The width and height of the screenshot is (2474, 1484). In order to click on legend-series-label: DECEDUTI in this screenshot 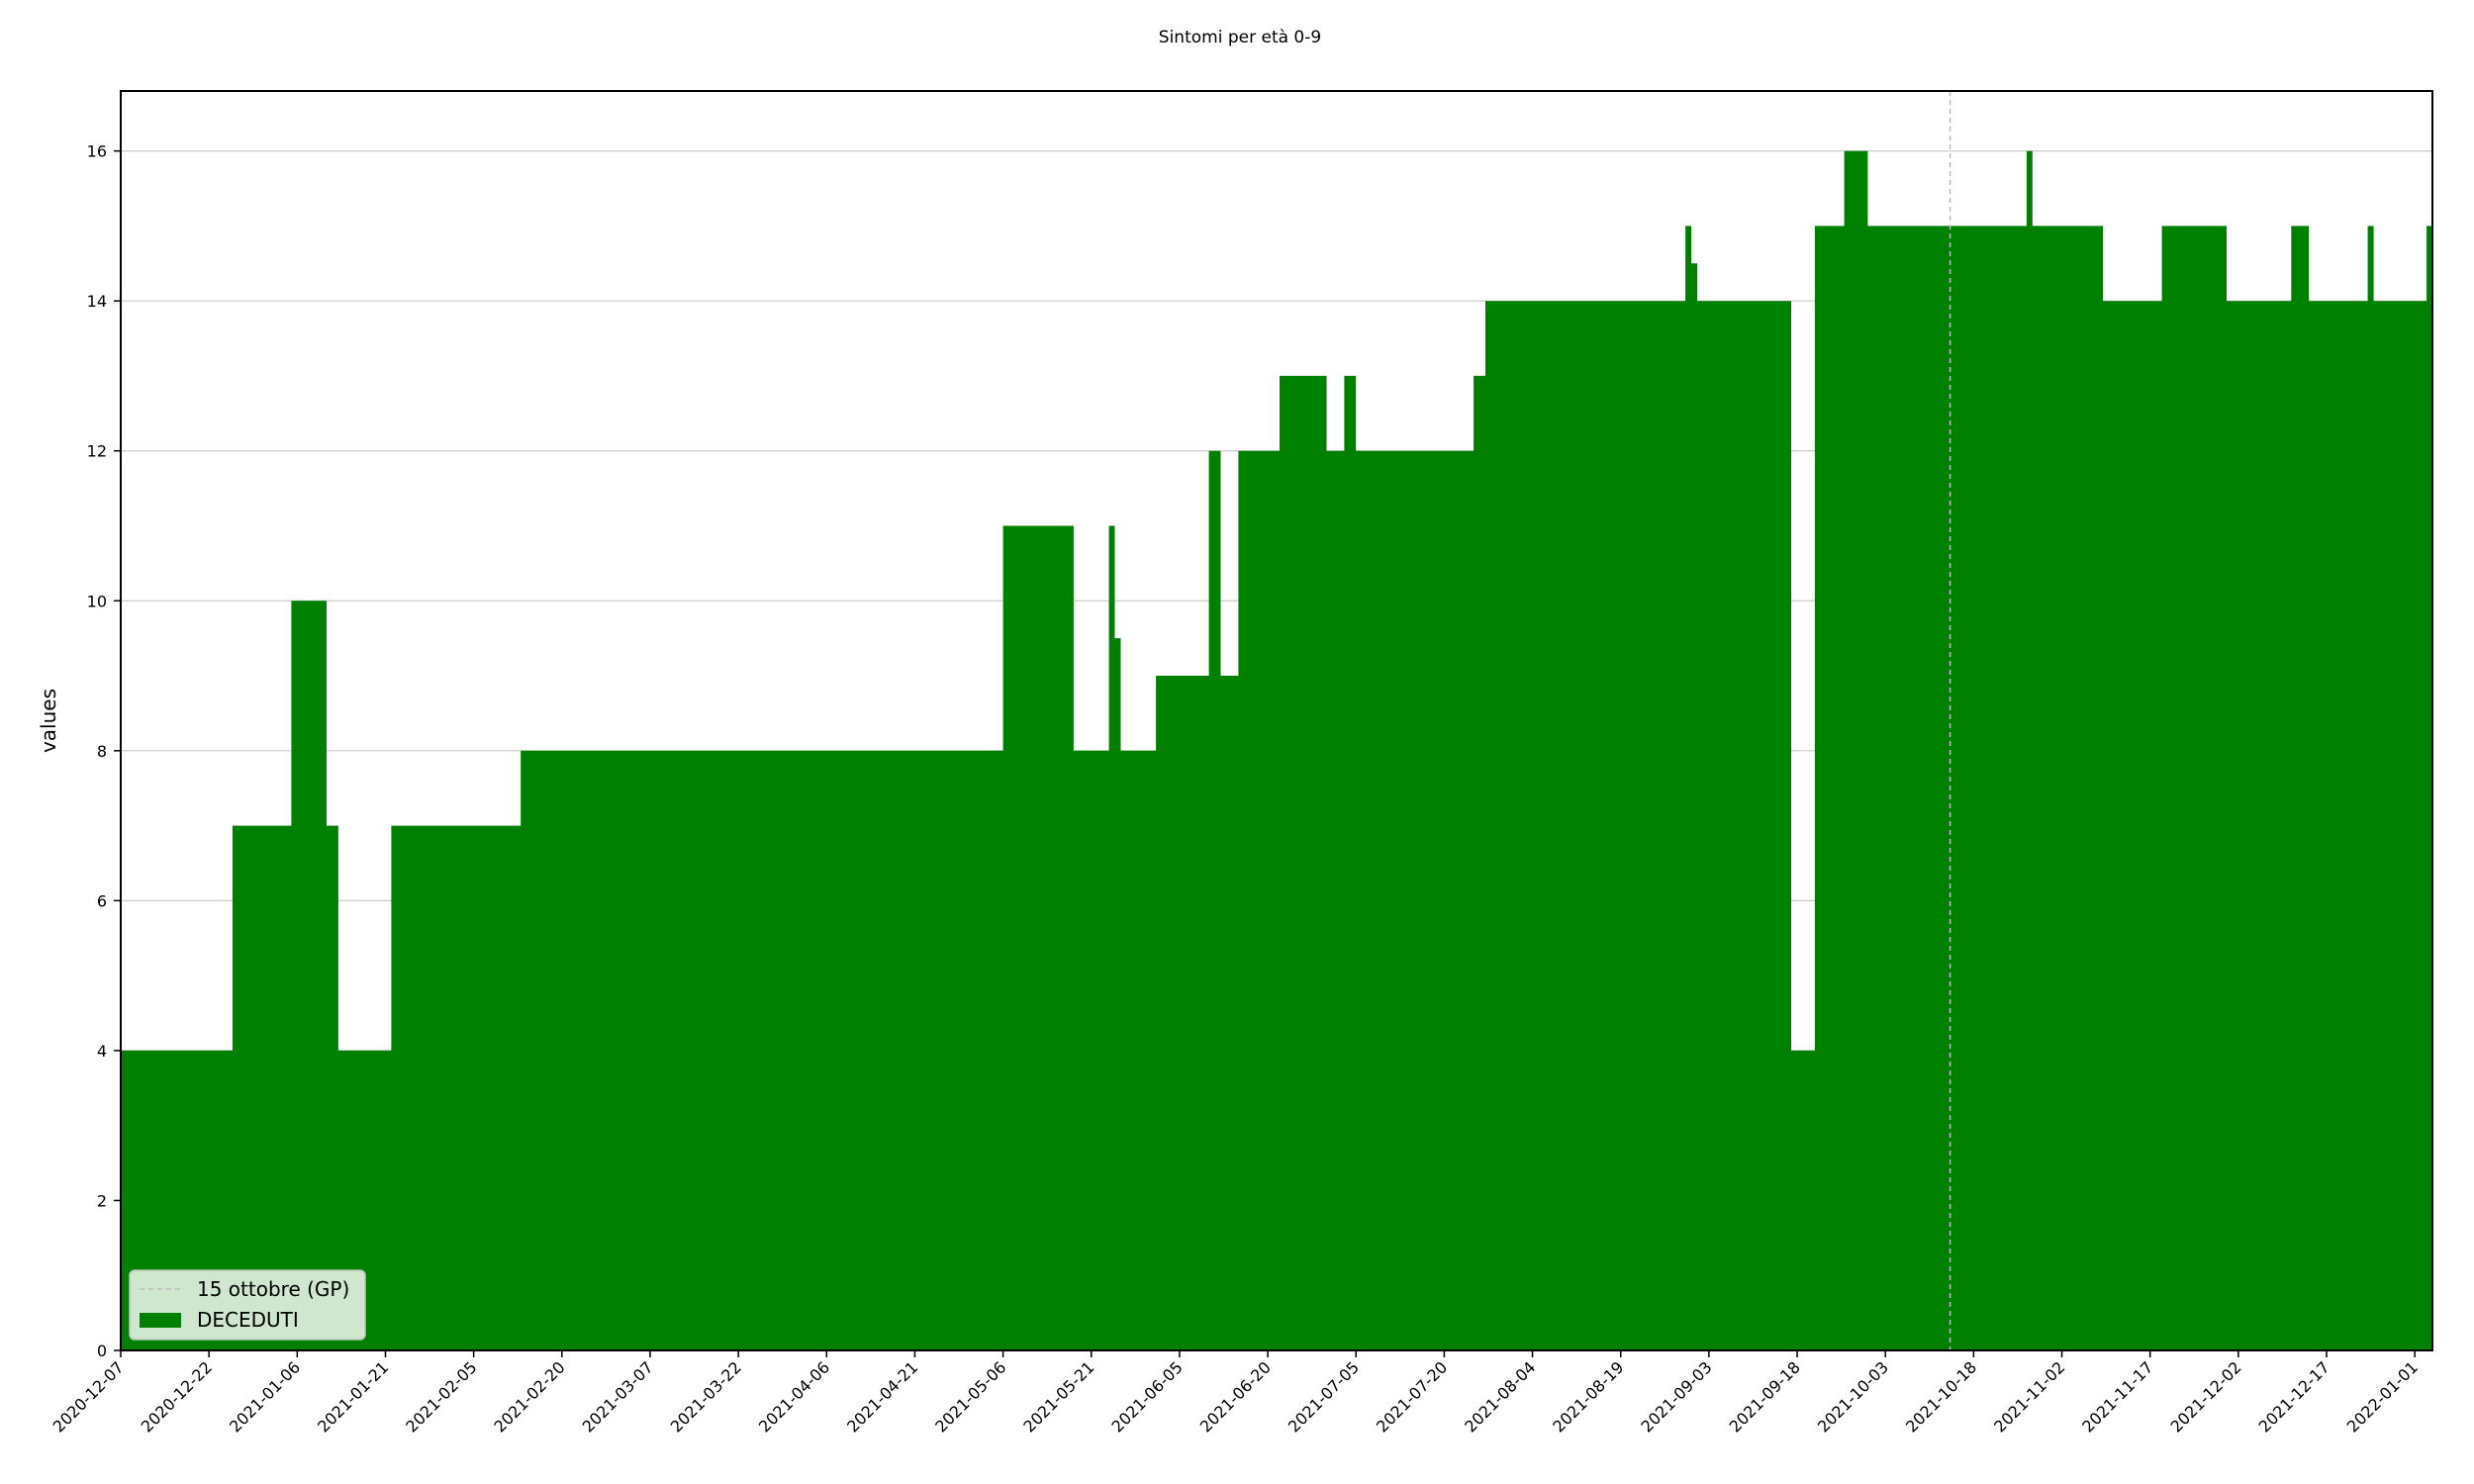, I will do `click(248, 1320)`.